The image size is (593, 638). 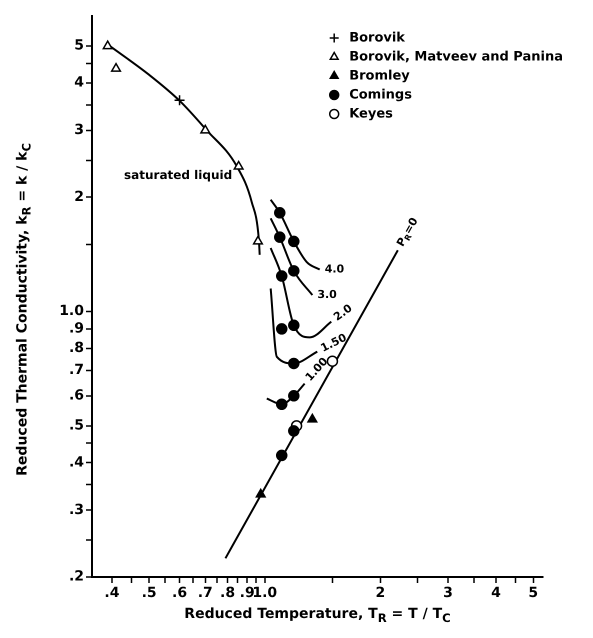 I want to click on y-tick-label: 5, so click(x=79, y=46).